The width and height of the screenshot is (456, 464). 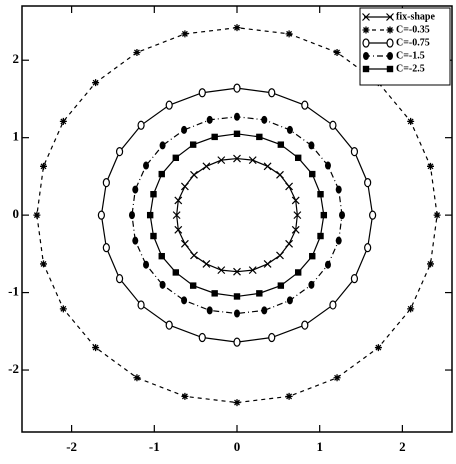 I want to click on legend-label: fix-shape, so click(x=415, y=16).